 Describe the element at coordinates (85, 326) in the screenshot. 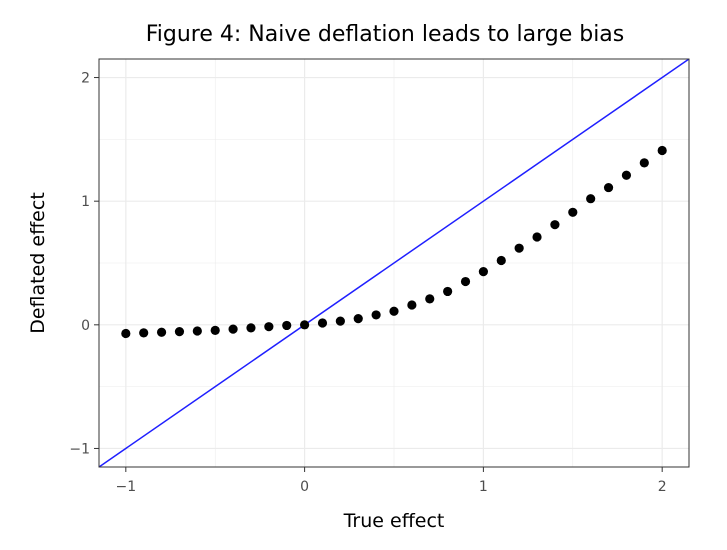

I see `y-tick-label: 0` at that location.